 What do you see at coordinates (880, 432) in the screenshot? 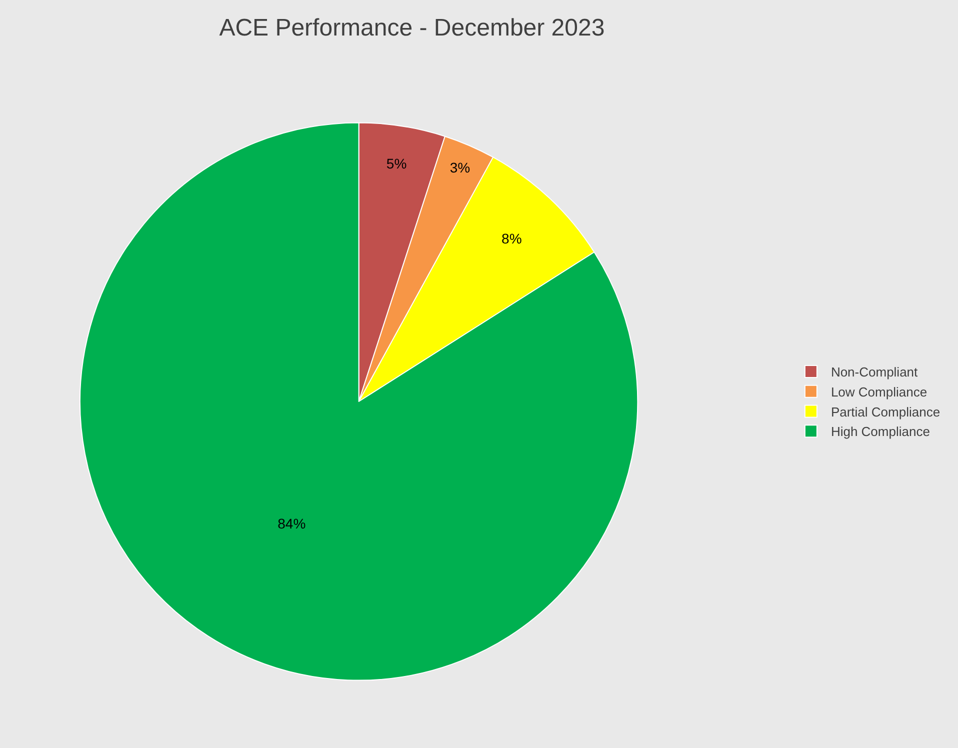
I see `legend-label: High Compliance` at bounding box center [880, 432].